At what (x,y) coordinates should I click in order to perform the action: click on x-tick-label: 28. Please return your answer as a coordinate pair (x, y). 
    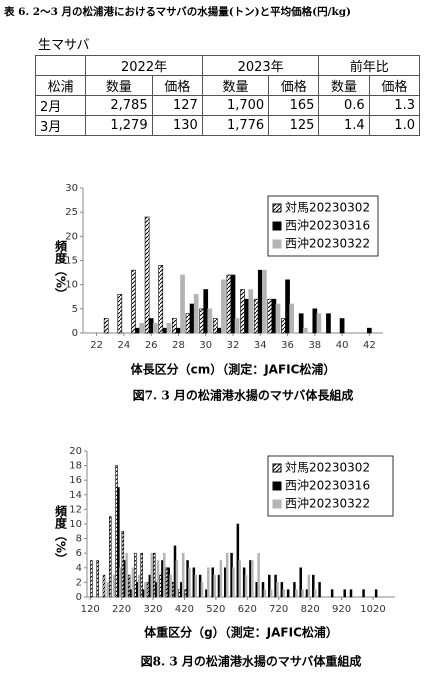
    Looking at the image, I should click on (178, 345).